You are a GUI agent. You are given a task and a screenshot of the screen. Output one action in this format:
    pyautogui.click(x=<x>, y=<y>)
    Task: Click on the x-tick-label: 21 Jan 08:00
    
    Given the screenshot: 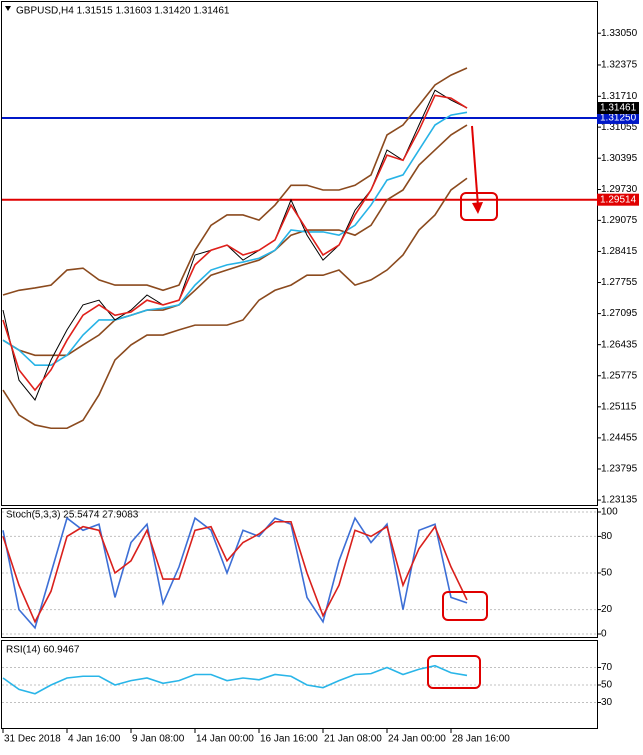 What is the action you would take?
    pyautogui.click(x=353, y=739)
    